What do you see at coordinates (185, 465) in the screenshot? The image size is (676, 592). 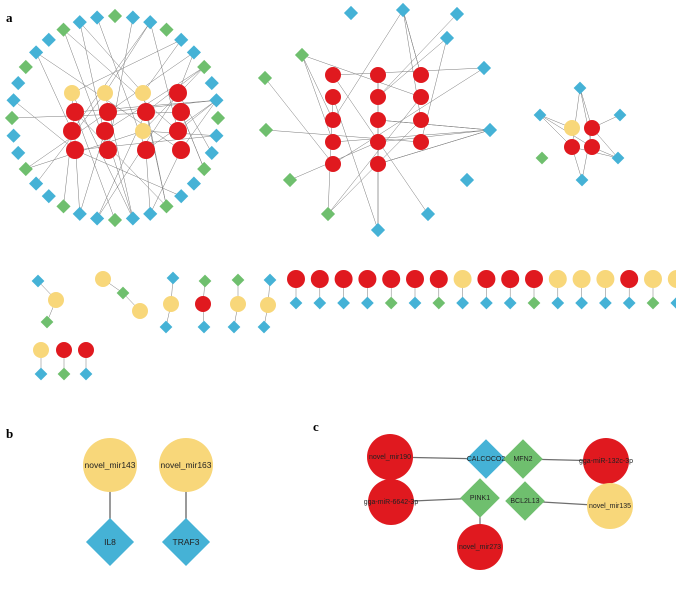 I see `label-novel-mir163: novel_mir163` at bounding box center [185, 465].